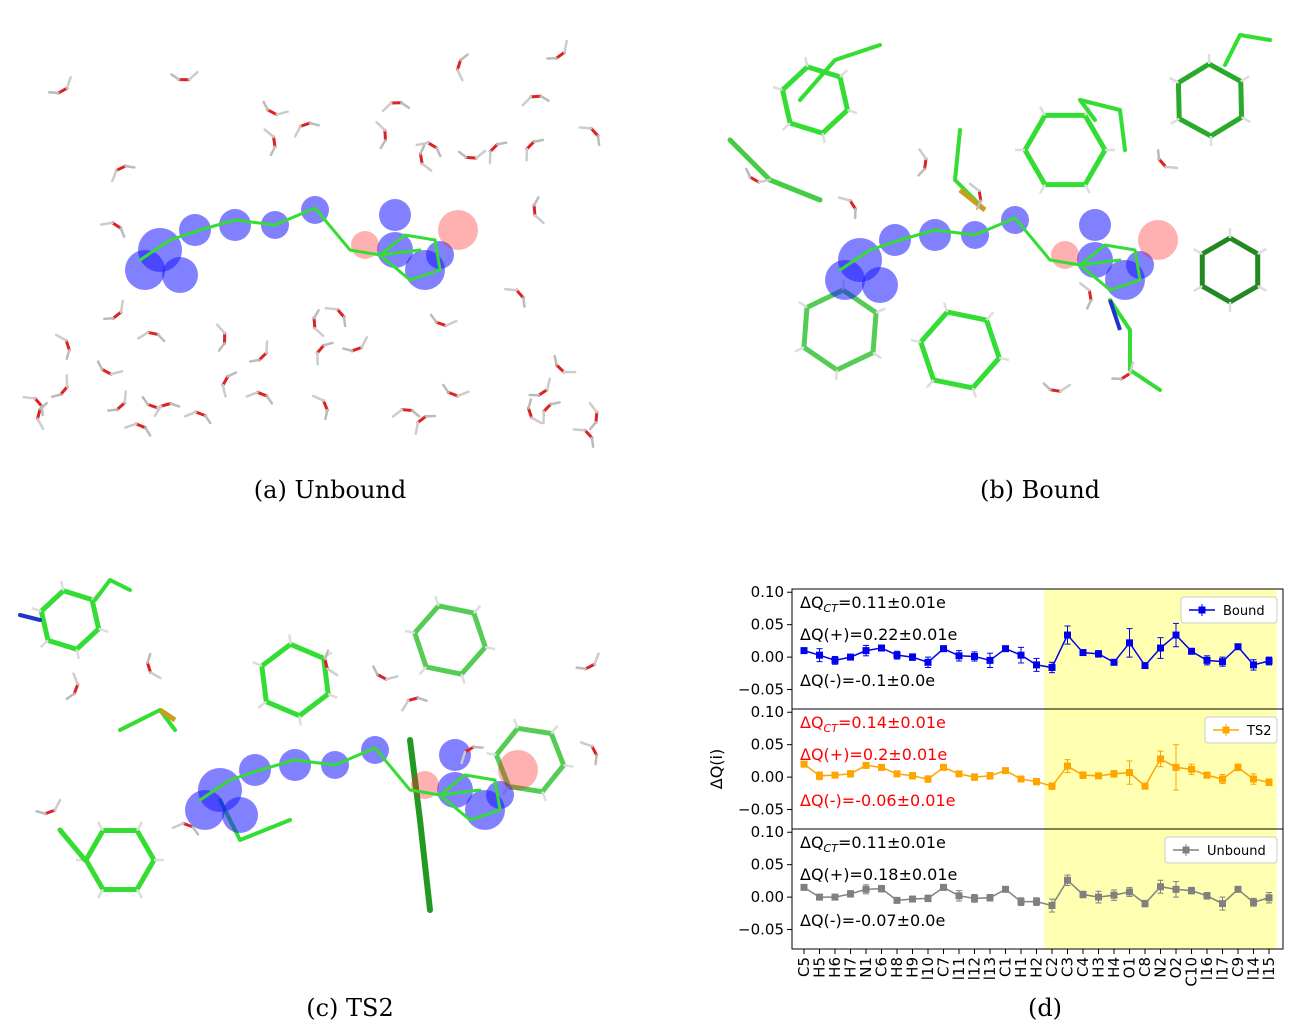 This screenshot has height=1024, width=1299. I want to click on y-tick-label: 0.05, so click(767, 865).